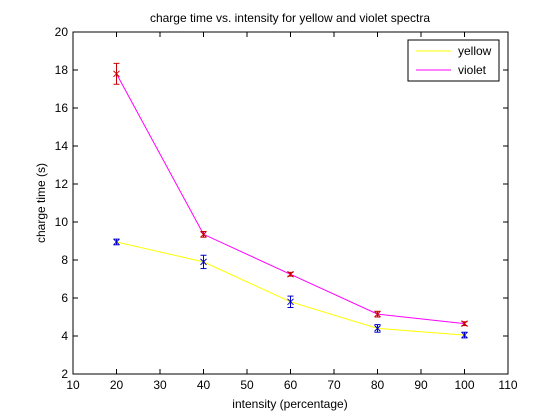  I want to click on x-tick-label: 80, so click(378, 385).